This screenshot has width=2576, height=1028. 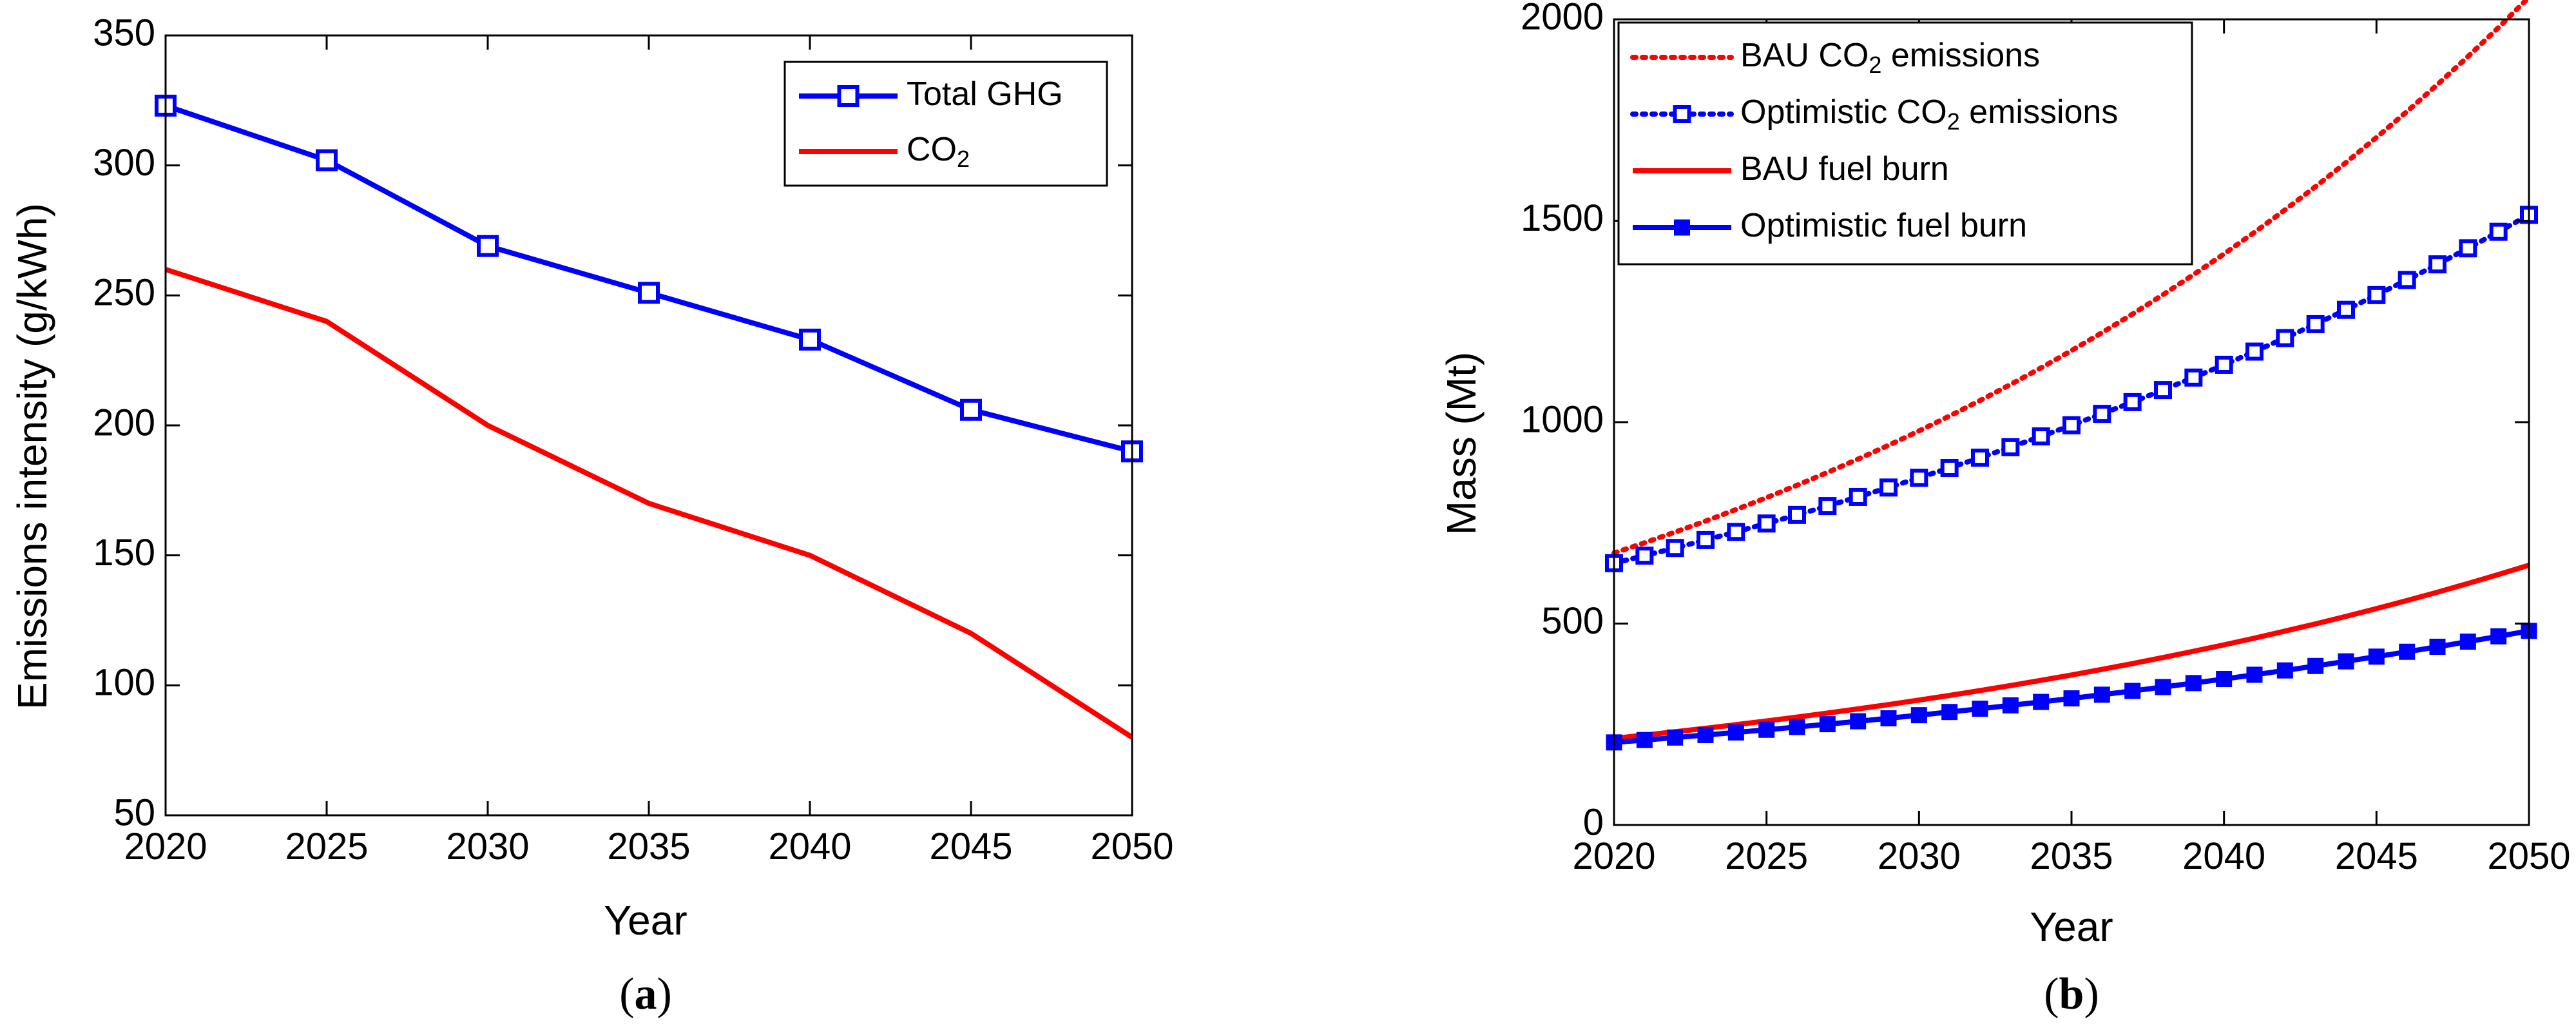 I want to click on y-tick-label: 1500, so click(x=1563, y=218).